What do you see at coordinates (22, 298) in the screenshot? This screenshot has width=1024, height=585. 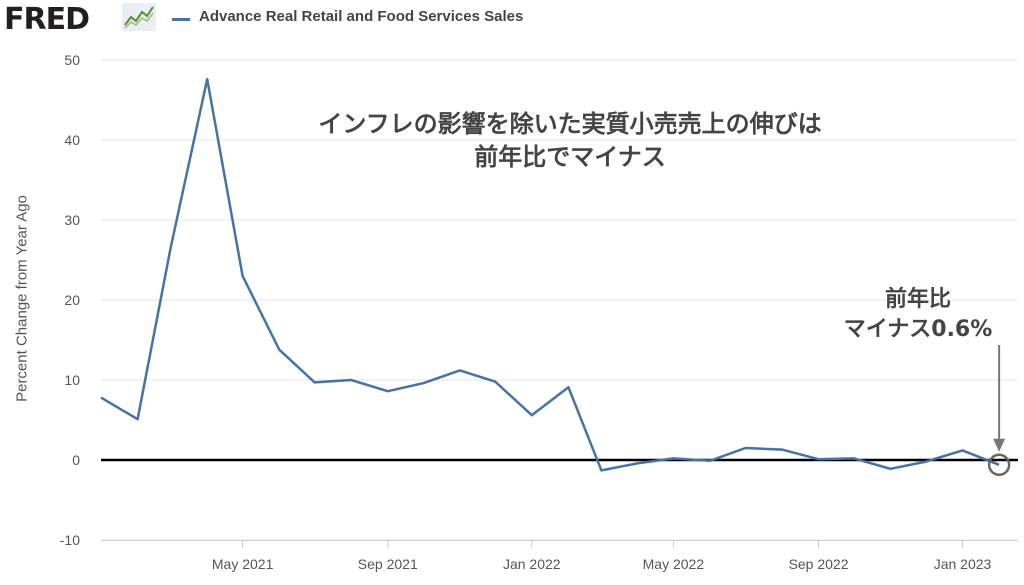 I see `y-axis-label: Percent Change from Year Ago` at bounding box center [22, 298].